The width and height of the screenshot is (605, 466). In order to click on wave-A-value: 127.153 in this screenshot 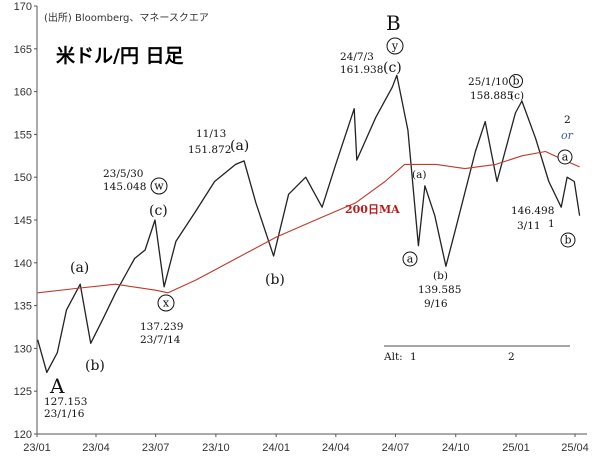, I will do `click(65, 402)`.